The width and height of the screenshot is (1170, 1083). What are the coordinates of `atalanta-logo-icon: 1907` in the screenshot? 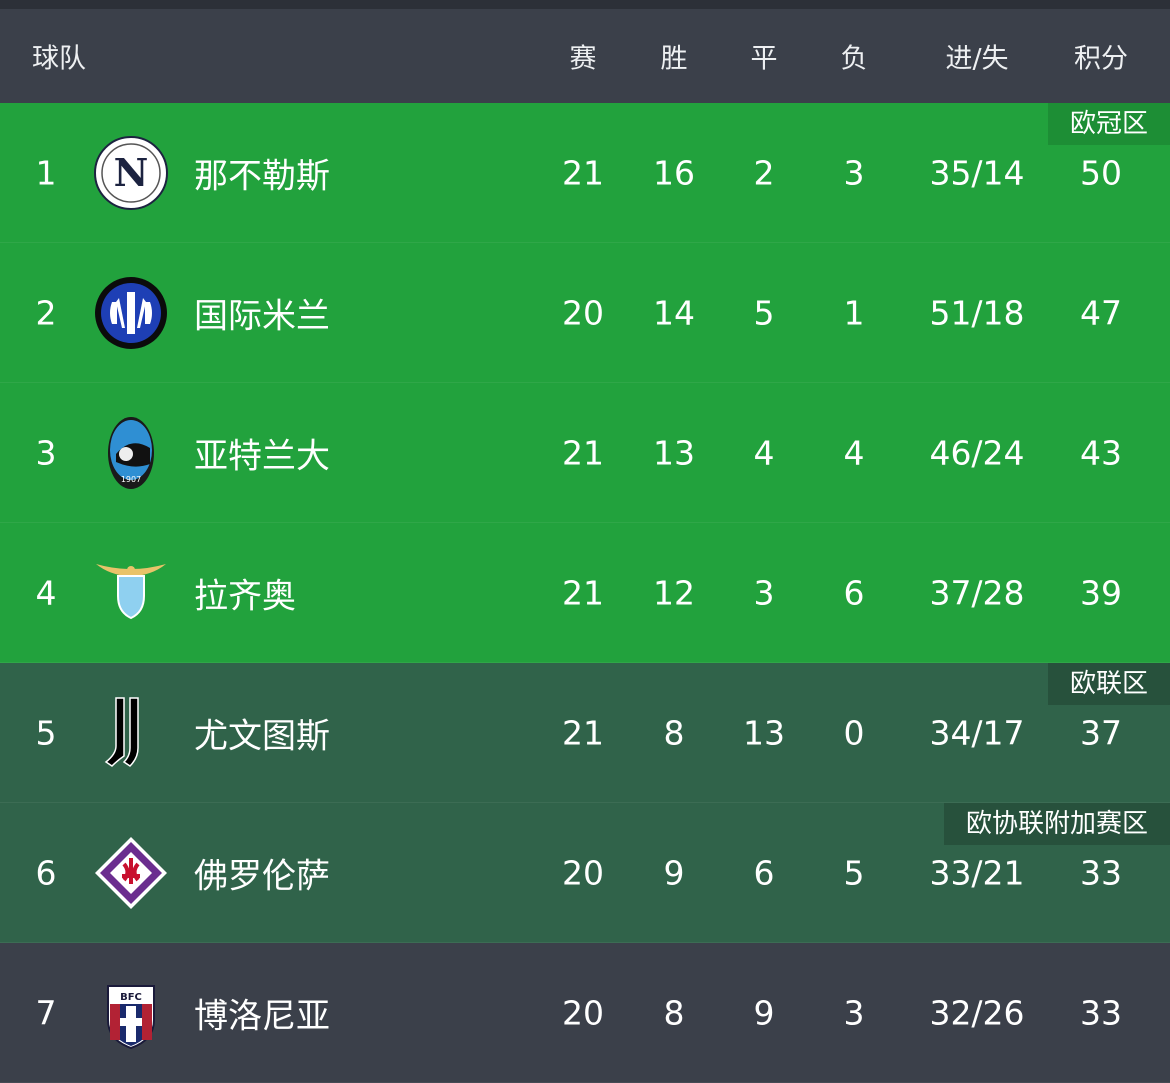 It's located at (131, 453).